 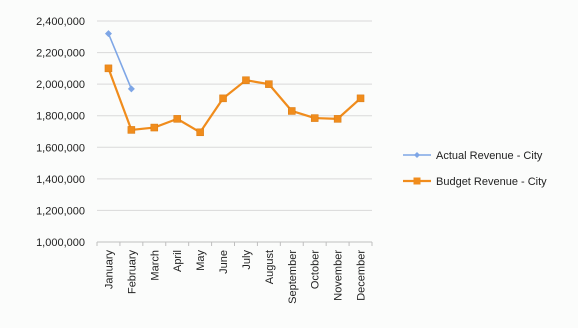 What do you see at coordinates (293, 277) in the screenshot?
I see `x-tick-label: September` at bounding box center [293, 277].